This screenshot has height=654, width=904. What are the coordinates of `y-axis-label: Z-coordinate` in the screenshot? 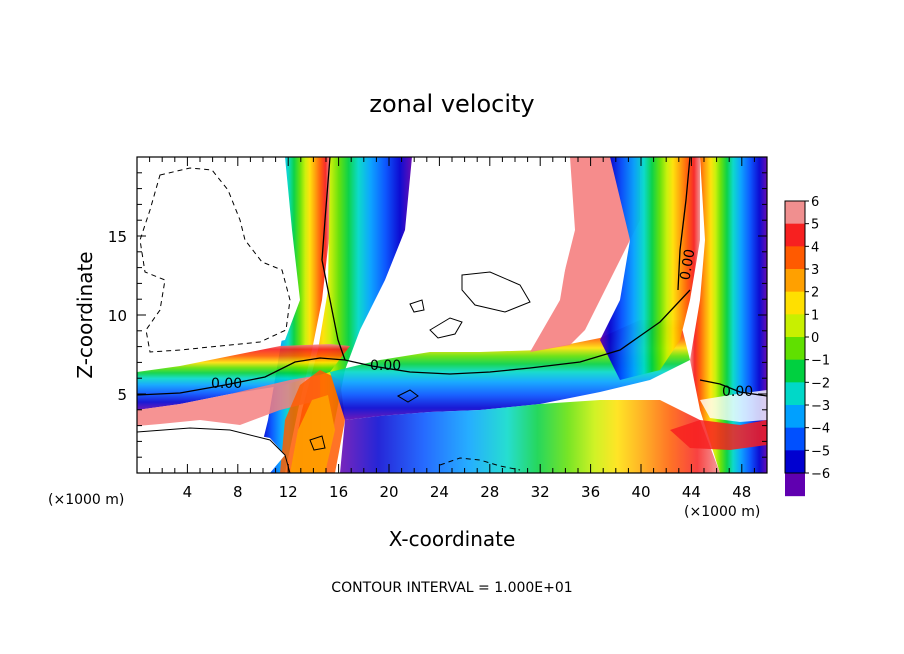 It's located at (85, 314).